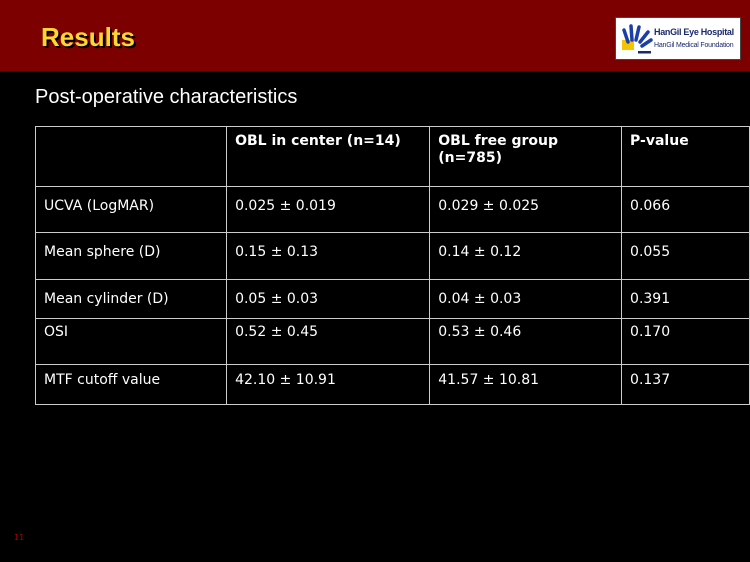  What do you see at coordinates (328, 341) in the screenshot?
I see `cell: 0.52 ± 0.45` at bounding box center [328, 341].